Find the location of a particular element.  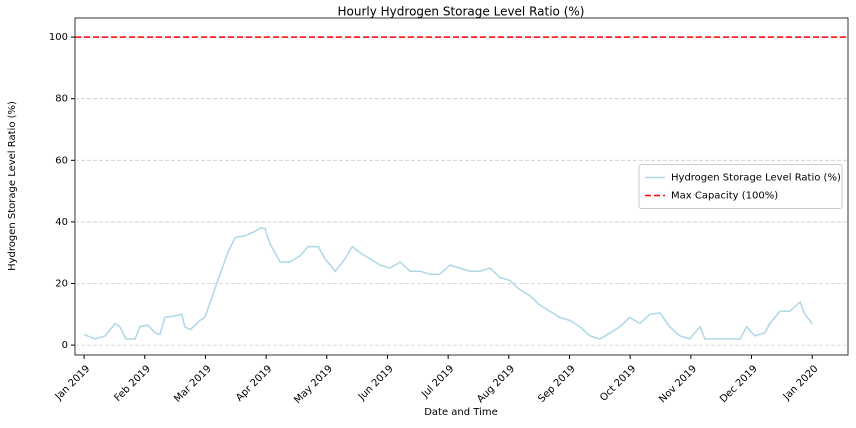

x-tick-label: Jun 2019 is located at coordinates (376, 383).